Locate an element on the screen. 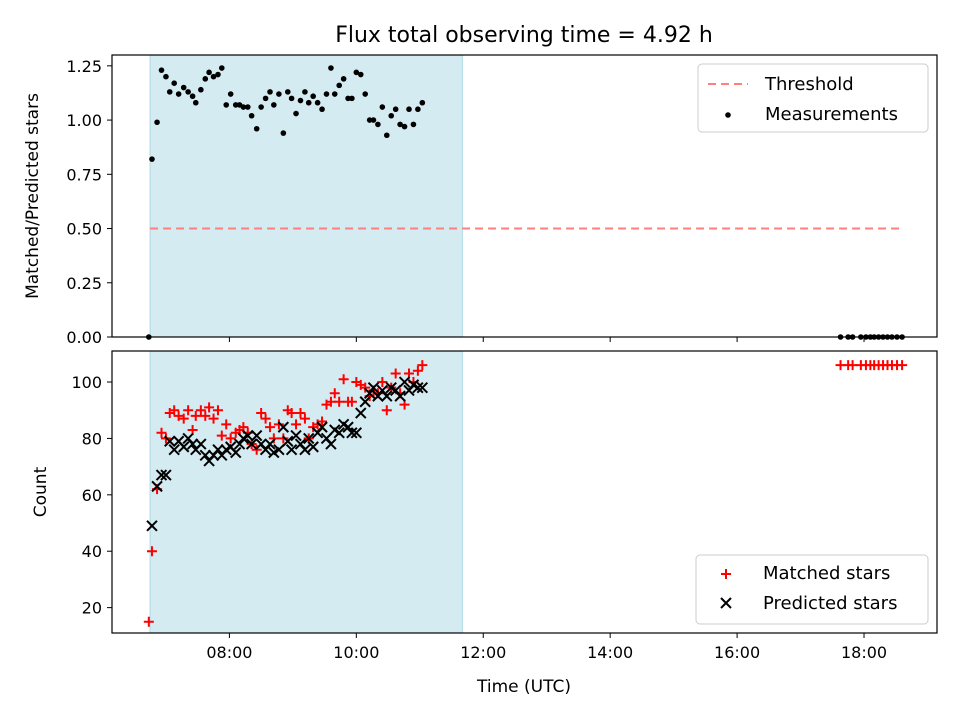  bottom-y-tick-label: 40 is located at coordinates (92, 551).